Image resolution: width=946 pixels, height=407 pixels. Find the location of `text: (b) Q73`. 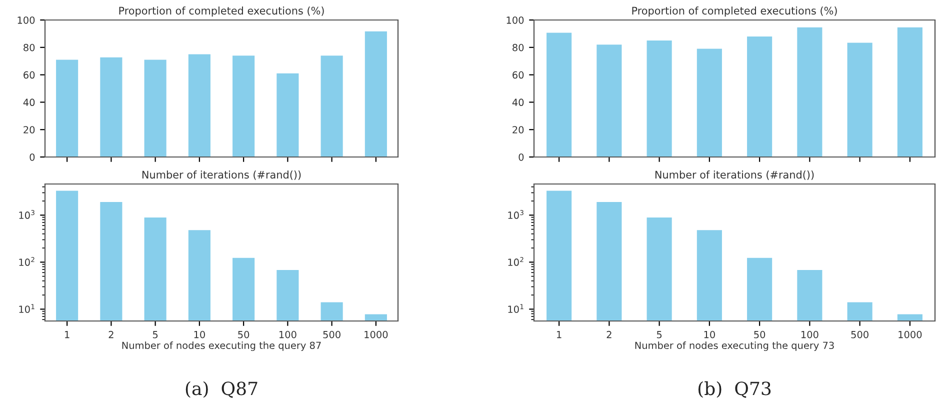

text: (b) Q73 is located at coordinates (734, 389).